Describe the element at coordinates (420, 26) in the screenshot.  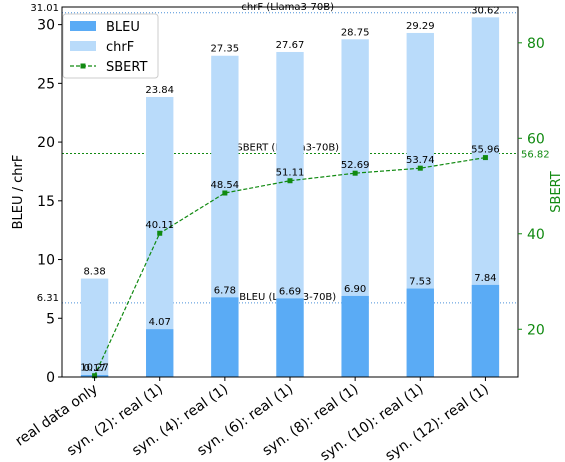
I see `data-label-chrf-5: 29.29` at that location.